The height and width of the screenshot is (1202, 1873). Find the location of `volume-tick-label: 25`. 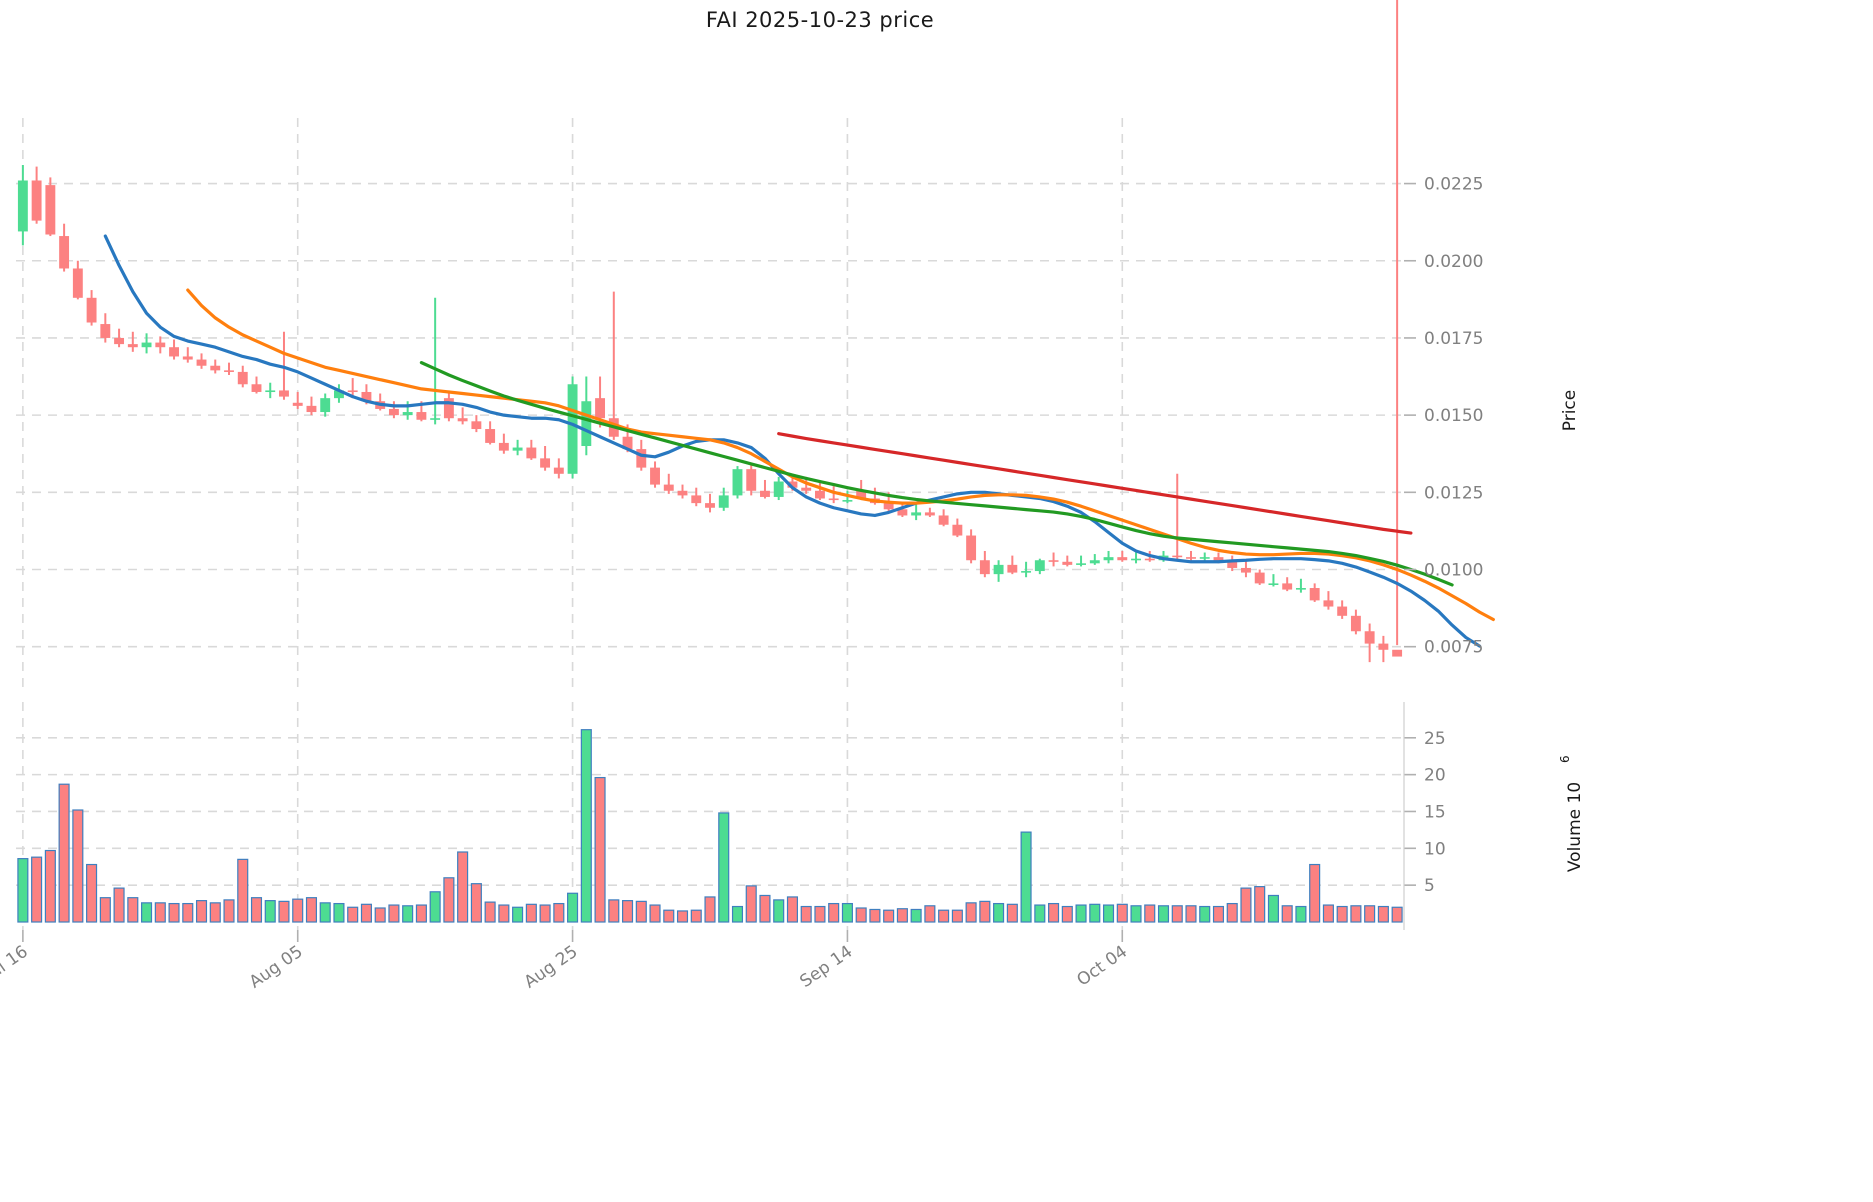

volume-tick-label: 25 is located at coordinates (1435, 739).